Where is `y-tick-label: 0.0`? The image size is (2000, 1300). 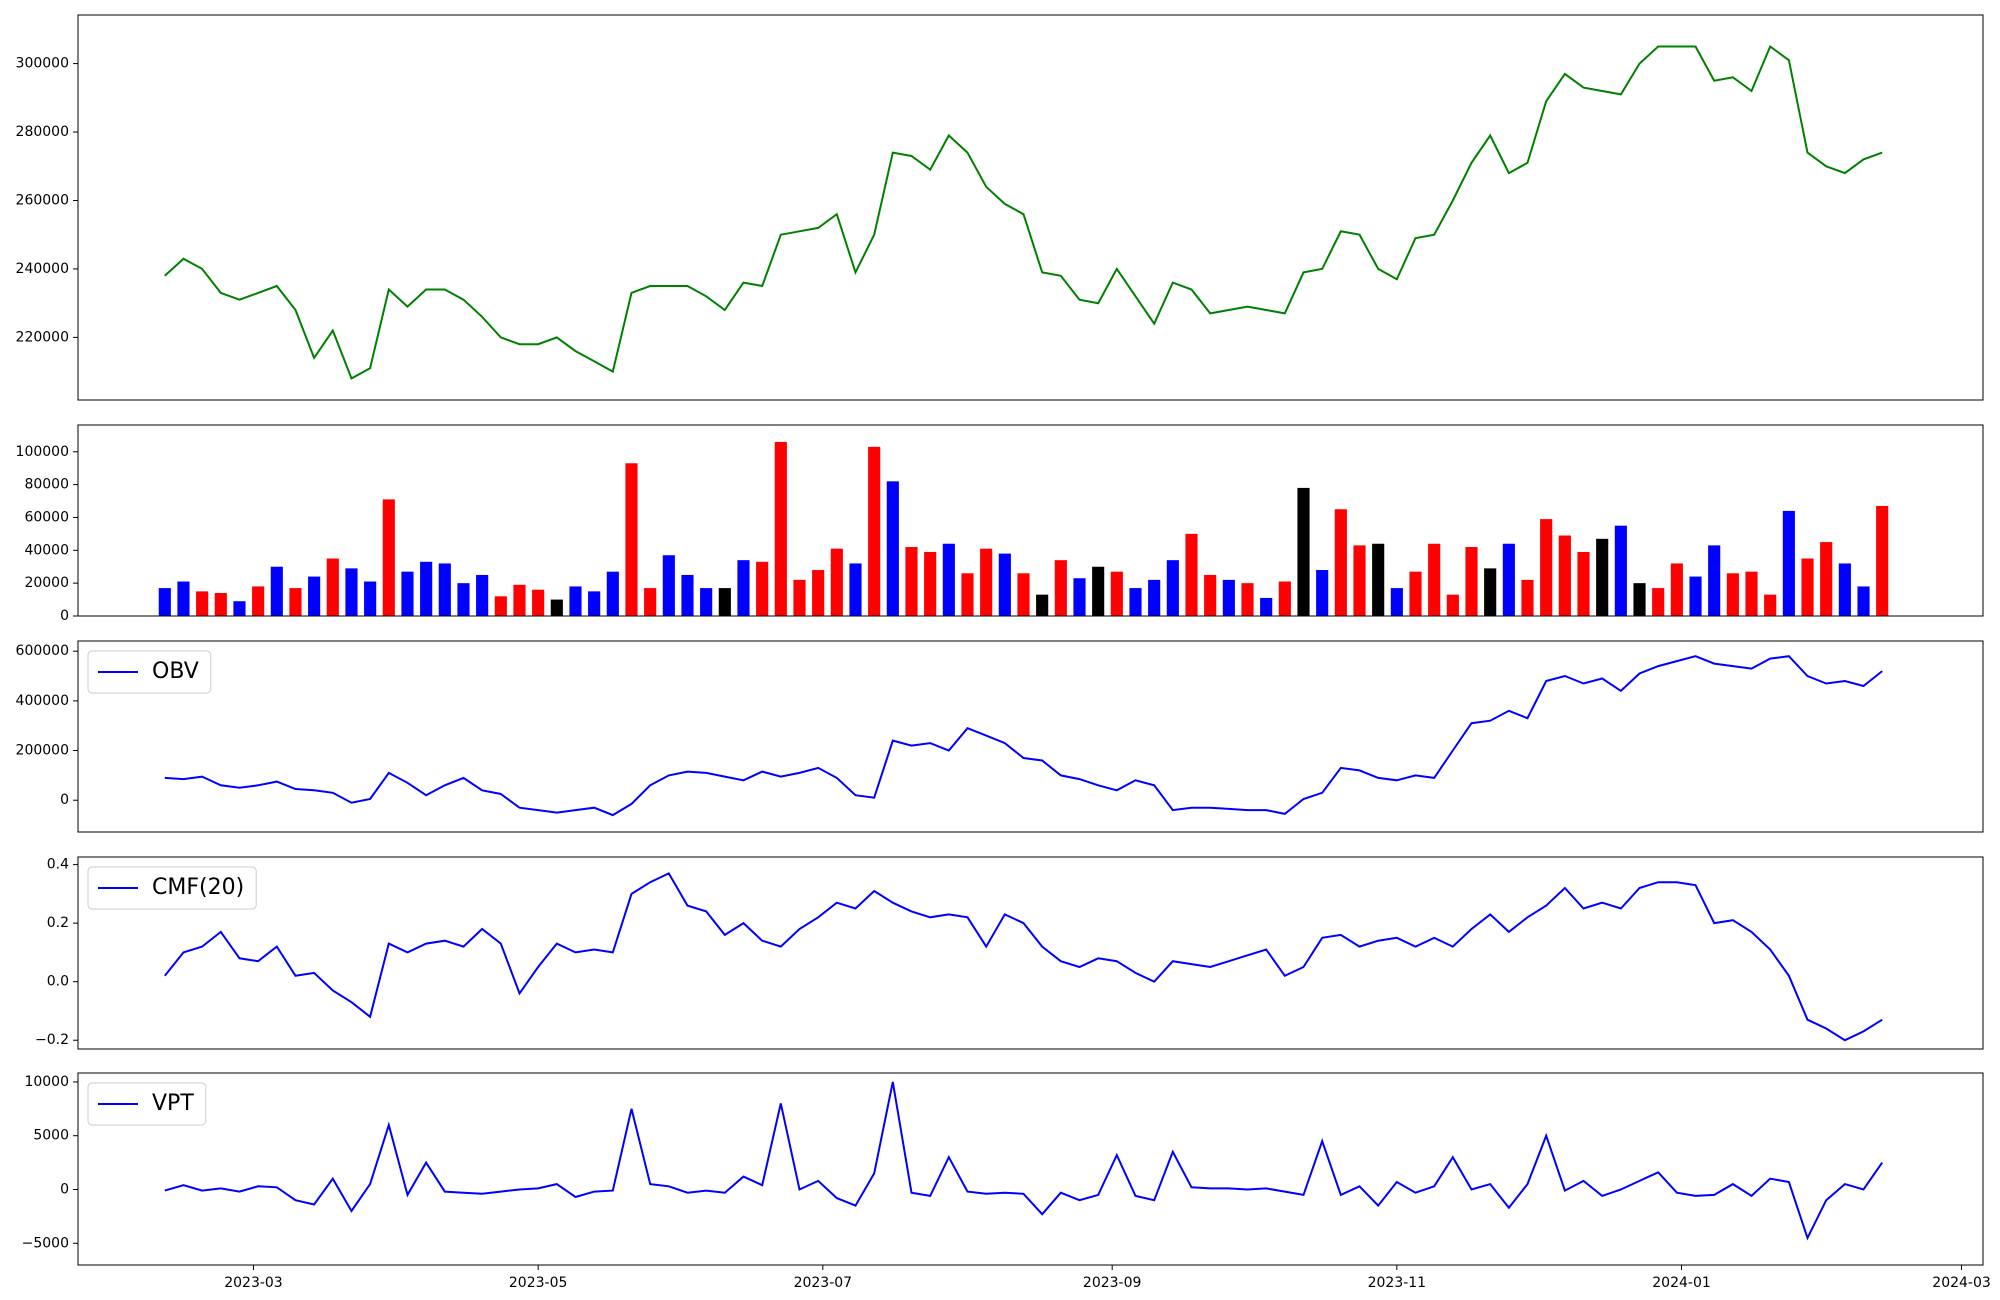 y-tick-label: 0.0 is located at coordinates (58, 982).